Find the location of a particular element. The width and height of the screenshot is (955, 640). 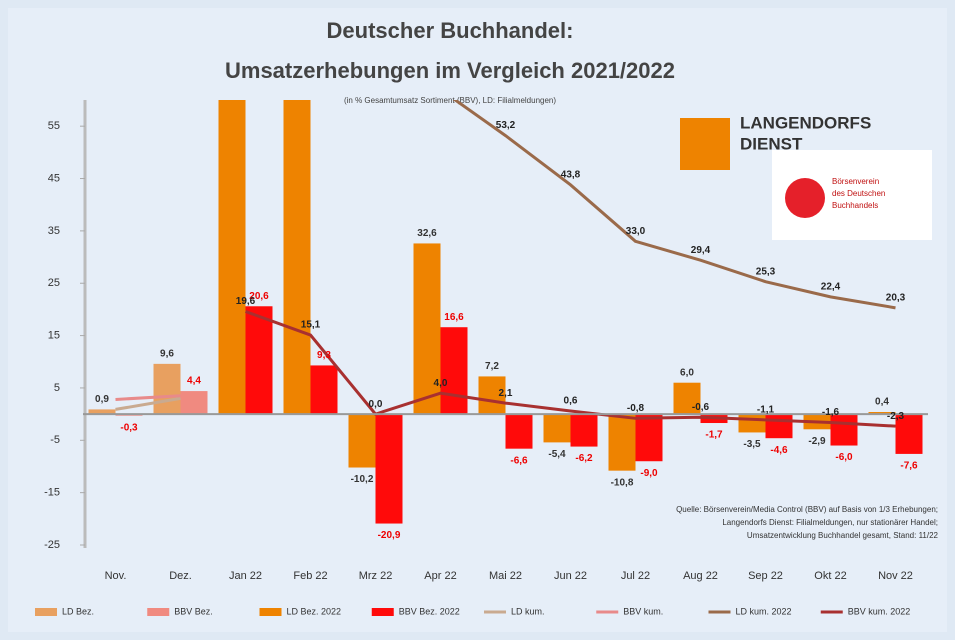

logo2-text: Börsenverein is located at coordinates (855, 181).